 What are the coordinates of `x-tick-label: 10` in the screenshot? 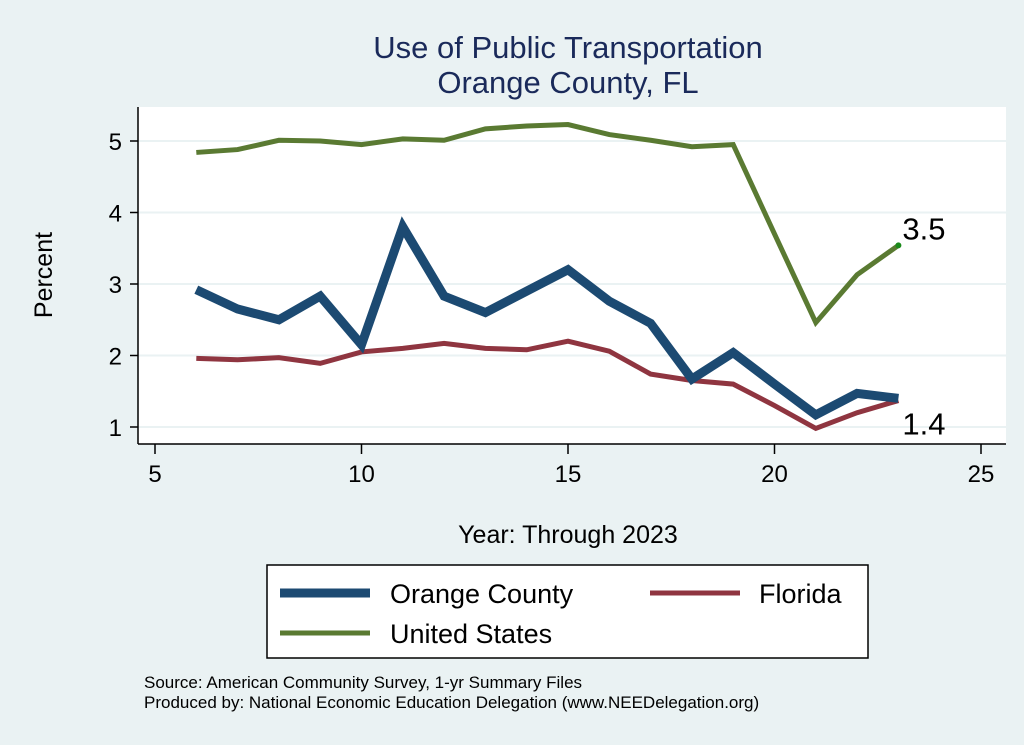 It's located at (361, 474).